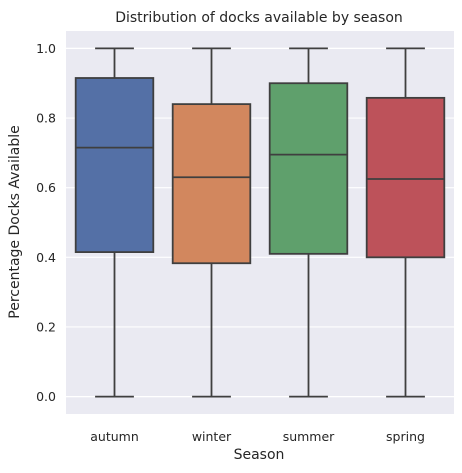 The height and width of the screenshot is (473, 462). I want to click on box-spring, so click(405, 222).